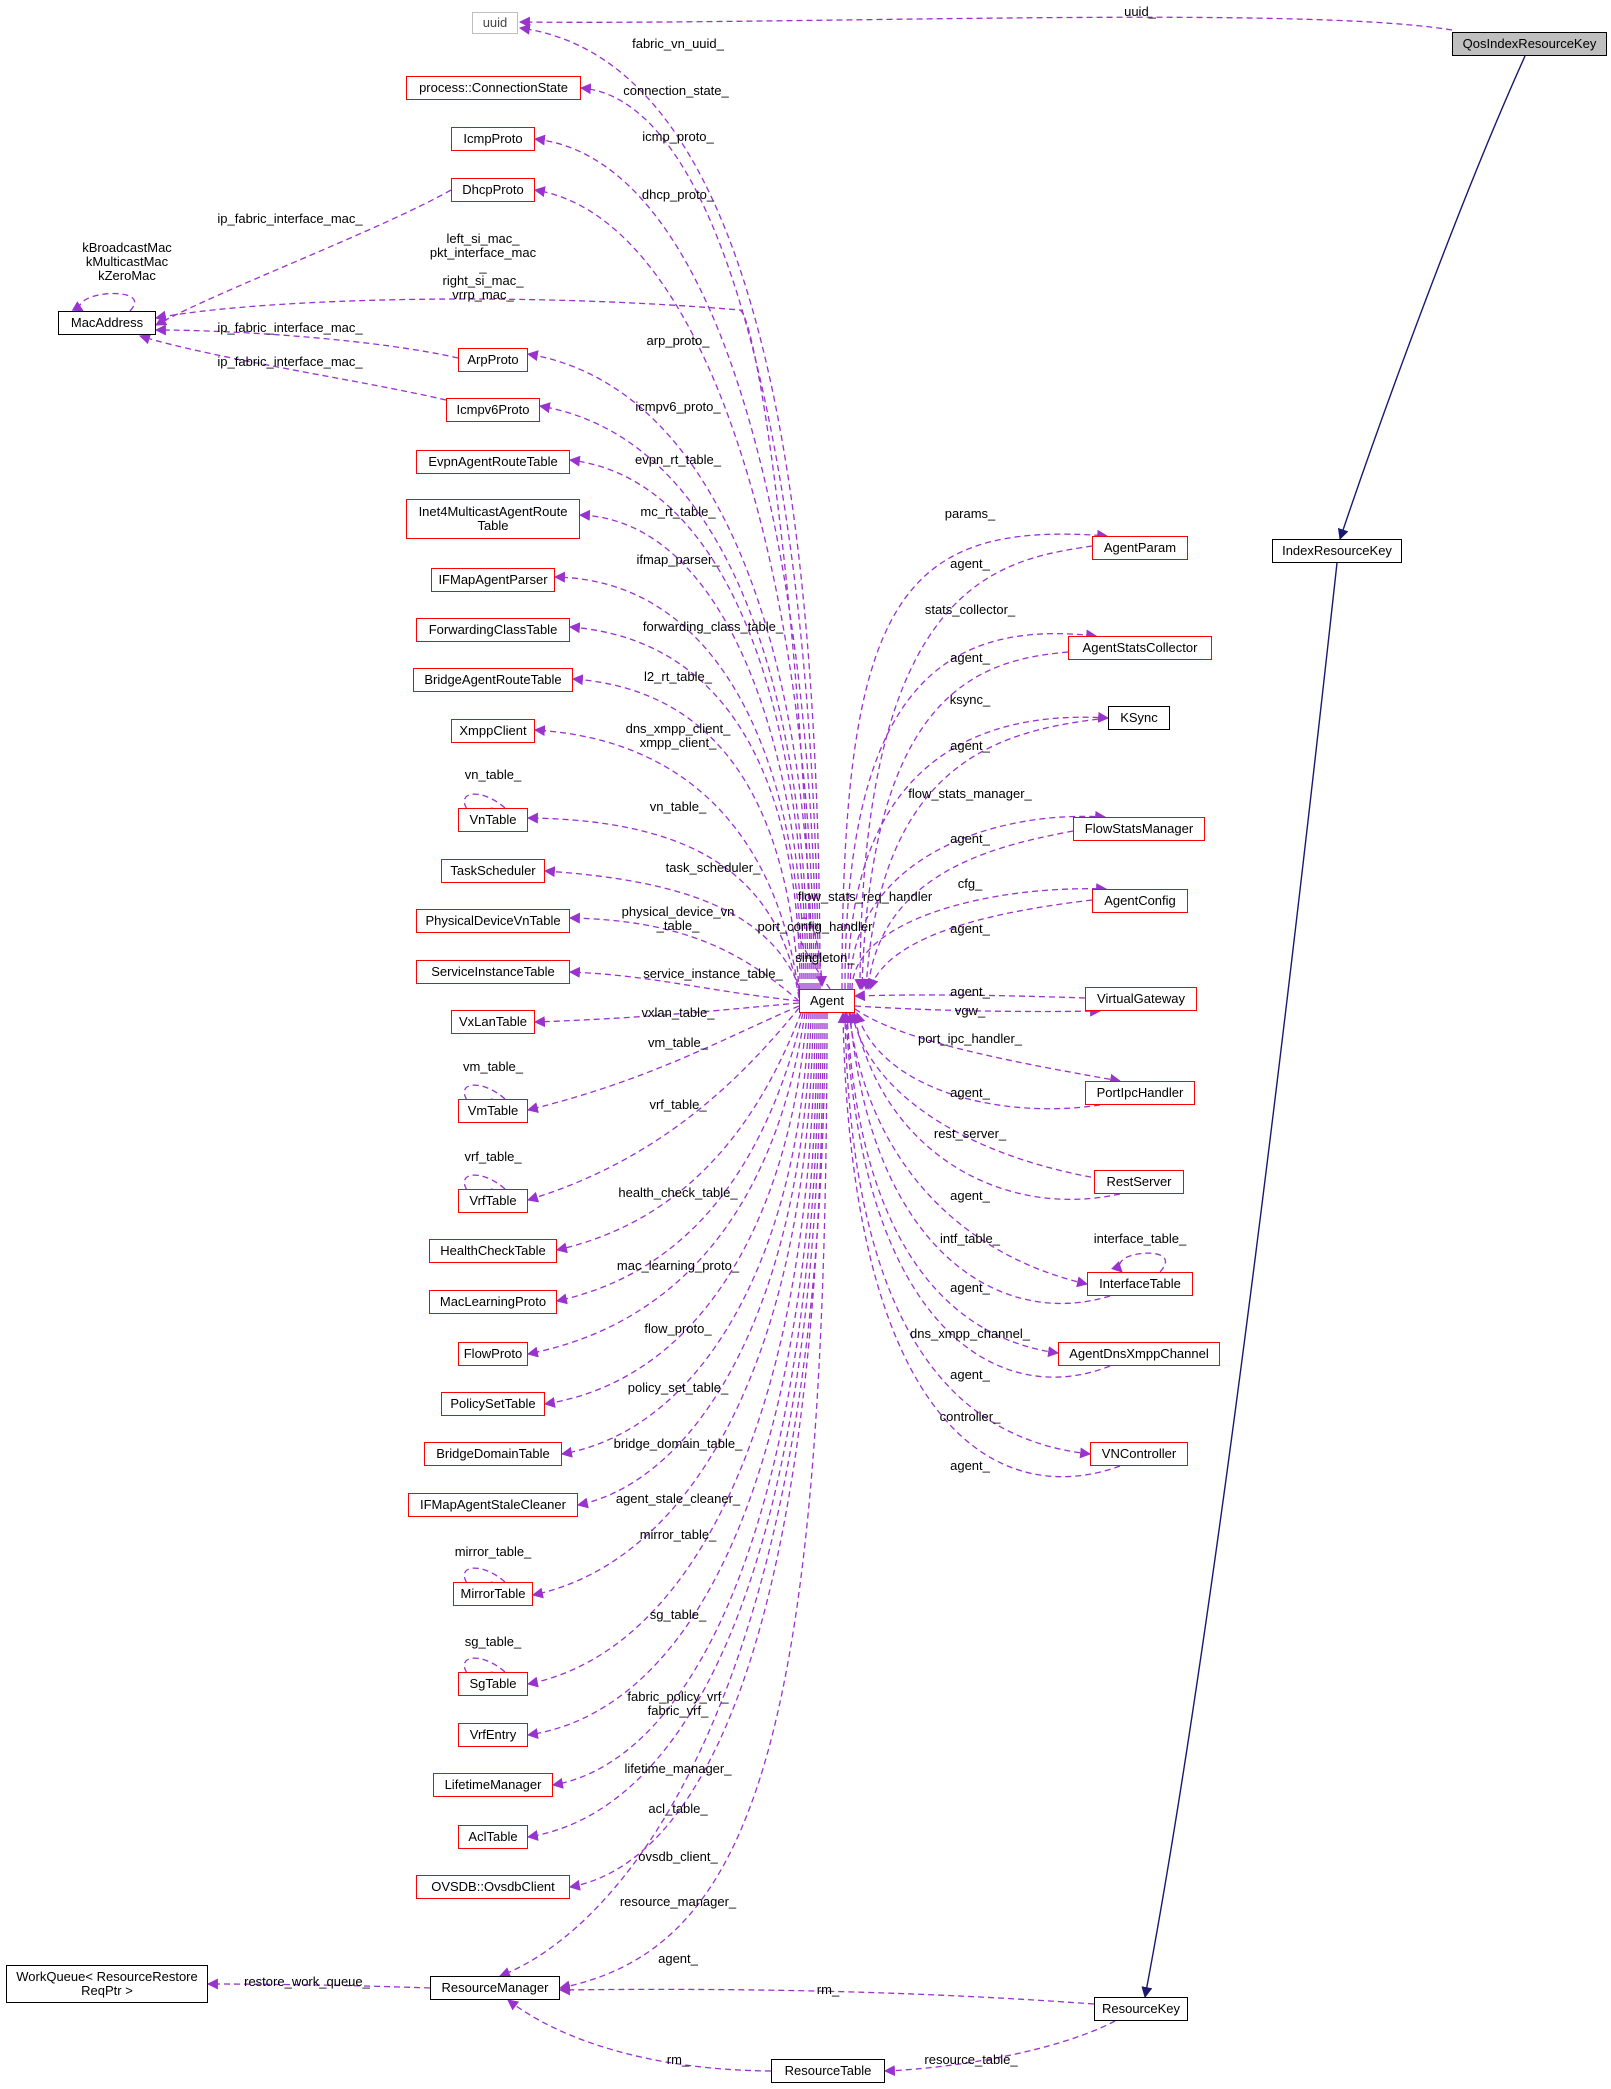  What do you see at coordinates (970, 563) in the screenshot?
I see `edge-label-param-agent: agent_` at bounding box center [970, 563].